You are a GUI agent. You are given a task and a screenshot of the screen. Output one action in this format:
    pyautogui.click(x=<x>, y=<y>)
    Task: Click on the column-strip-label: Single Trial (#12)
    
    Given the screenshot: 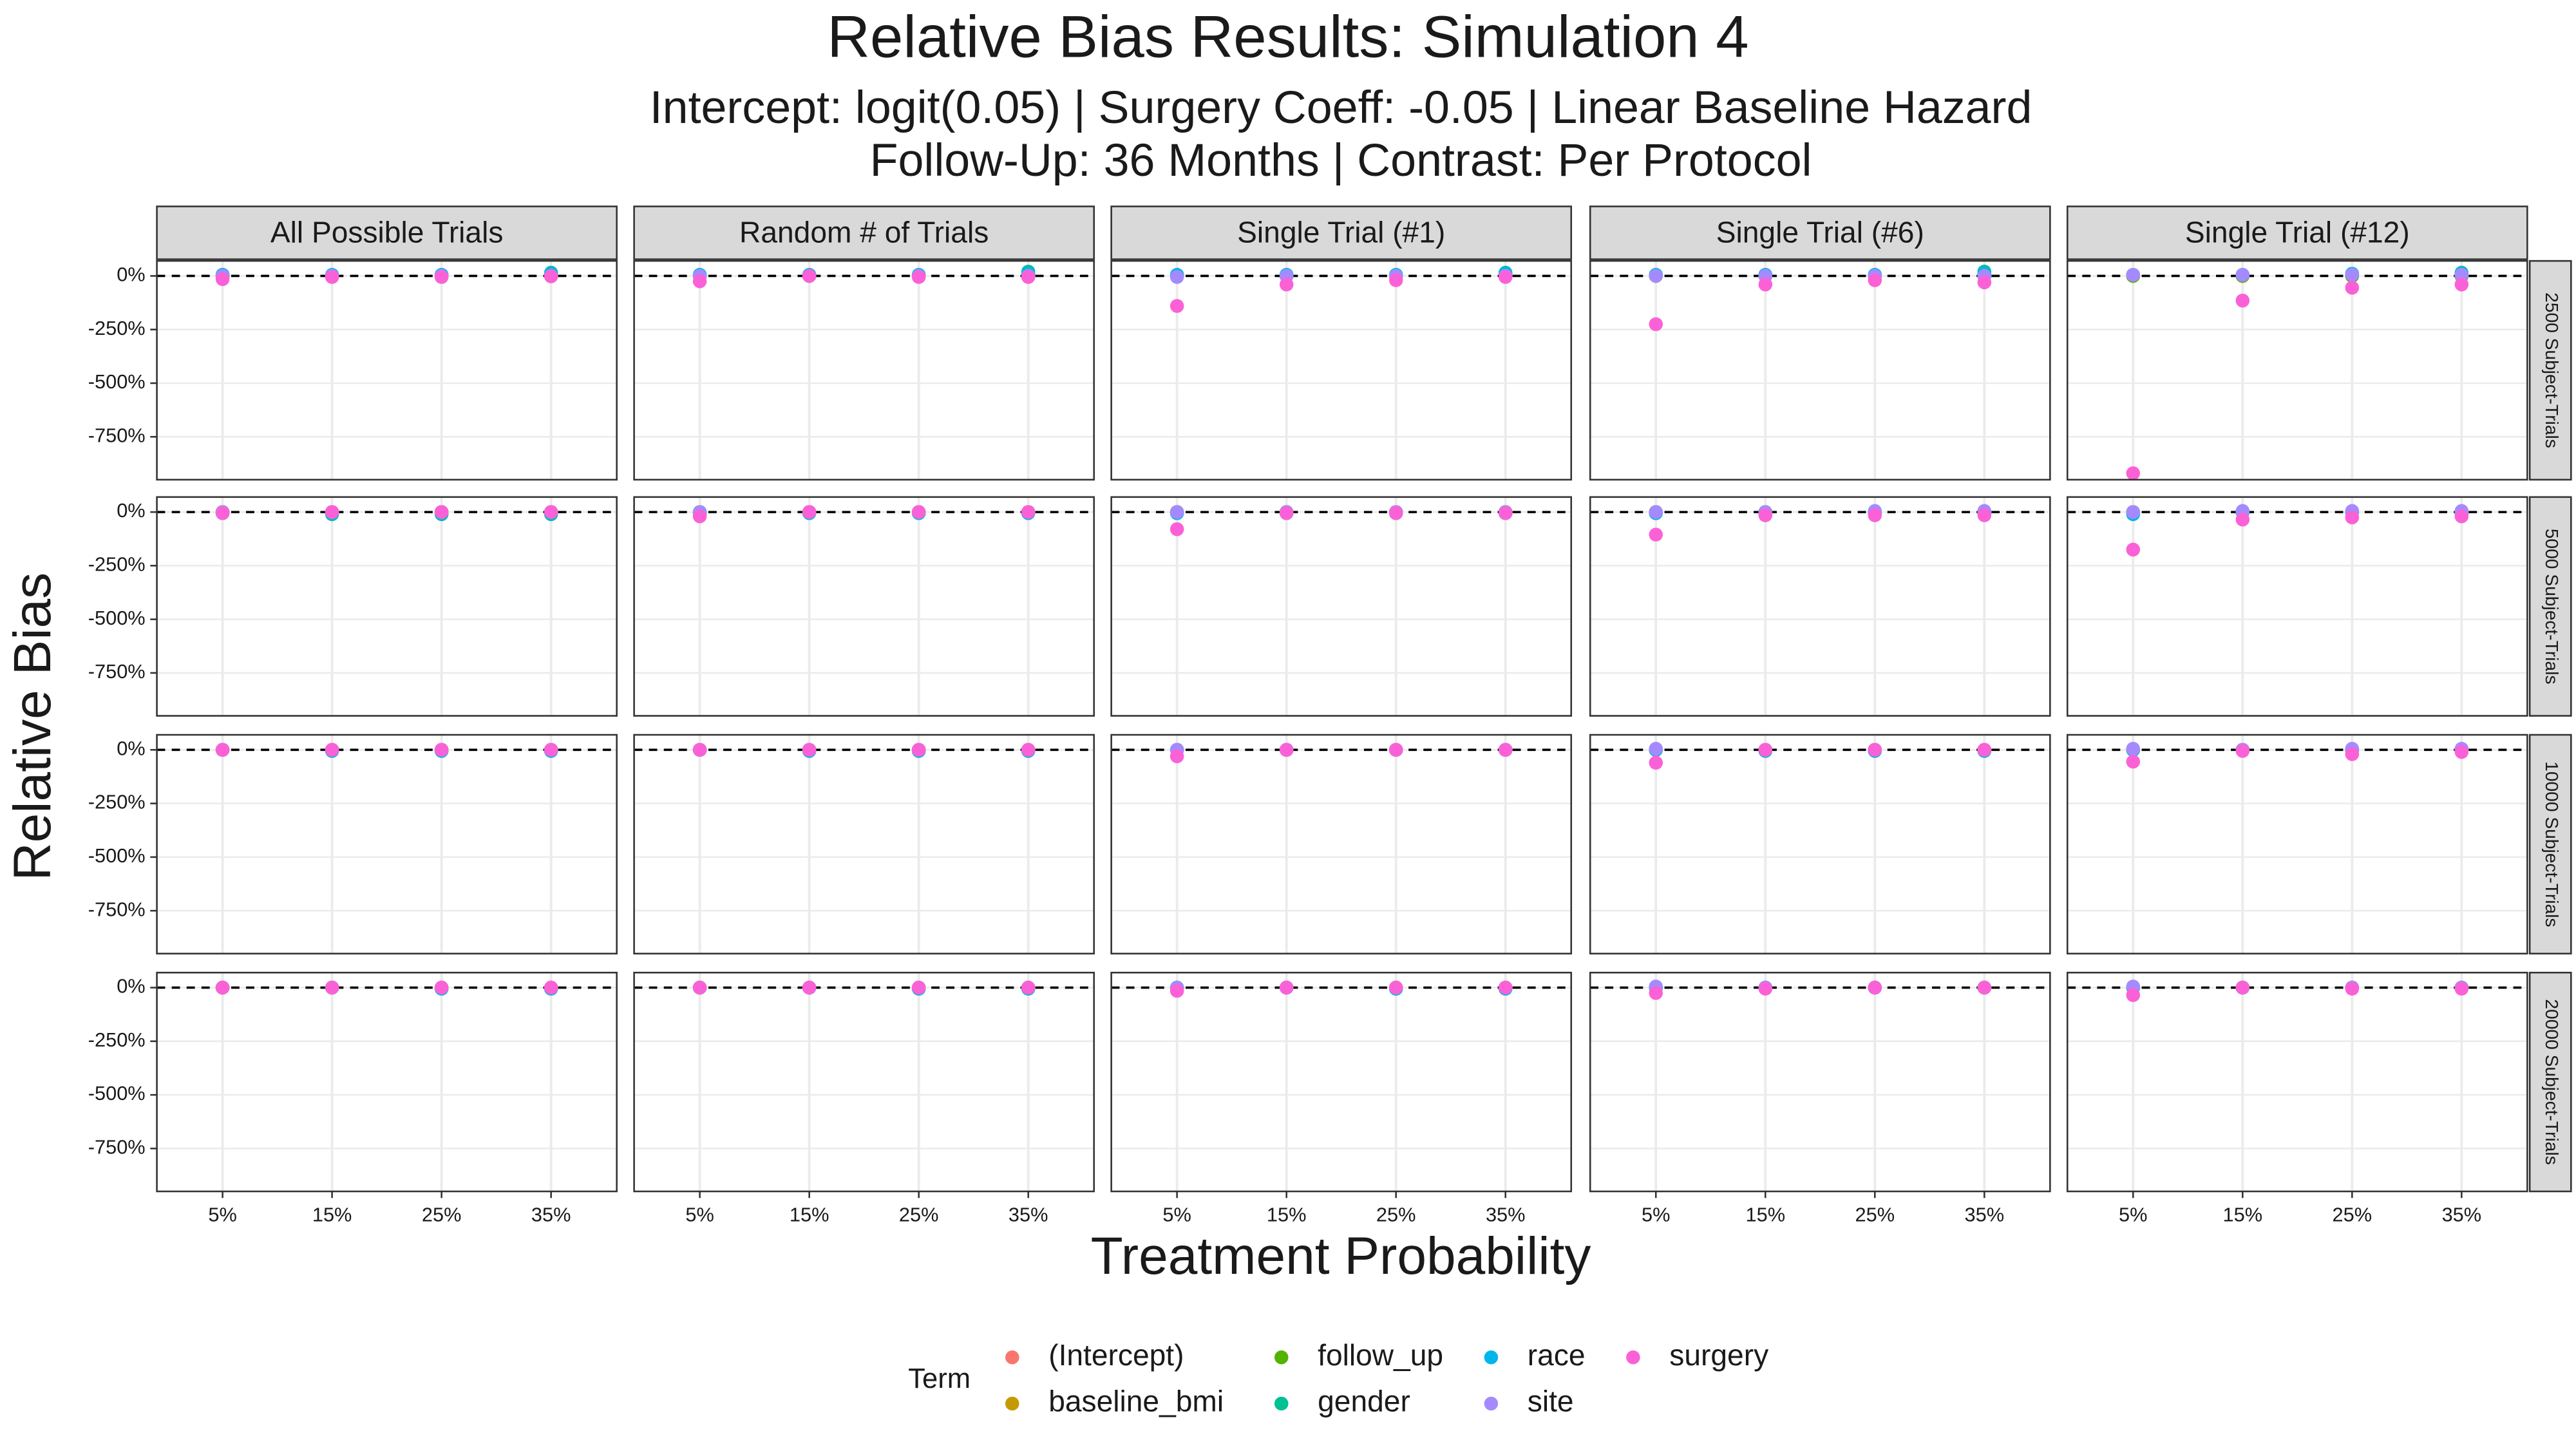 What is the action you would take?
    pyautogui.click(x=2297, y=232)
    